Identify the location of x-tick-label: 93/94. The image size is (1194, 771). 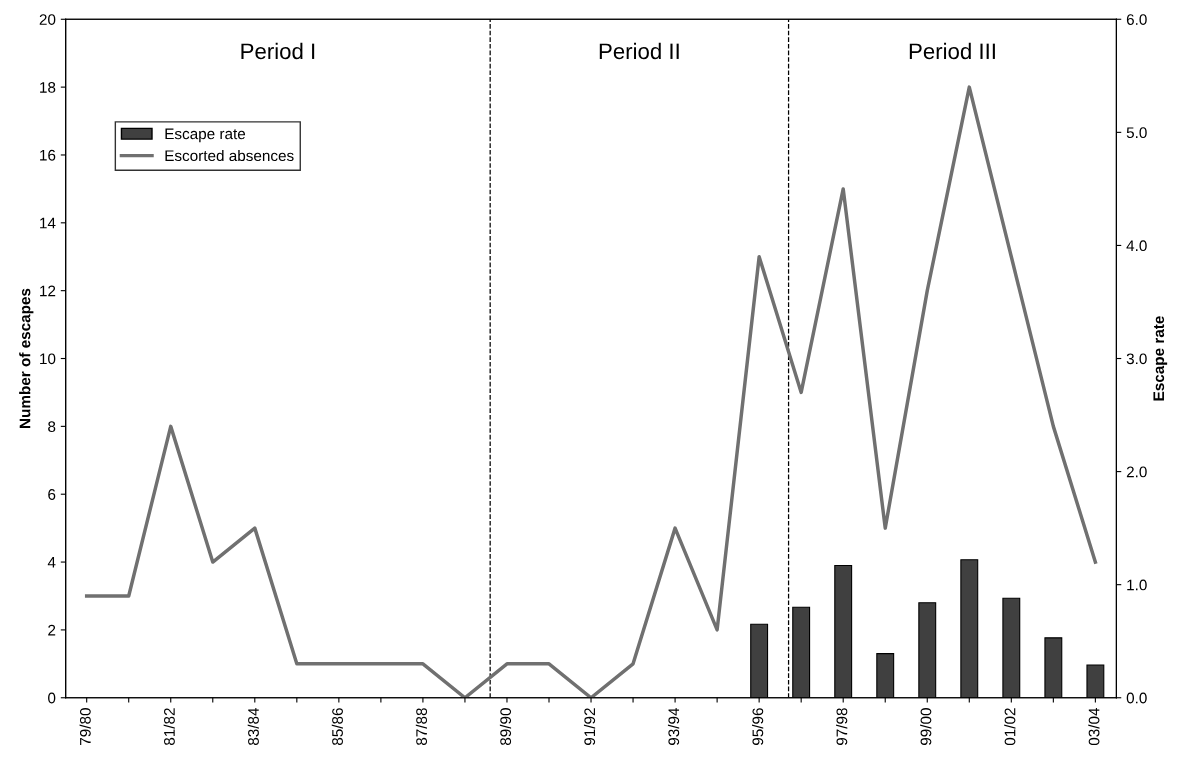
(673, 726).